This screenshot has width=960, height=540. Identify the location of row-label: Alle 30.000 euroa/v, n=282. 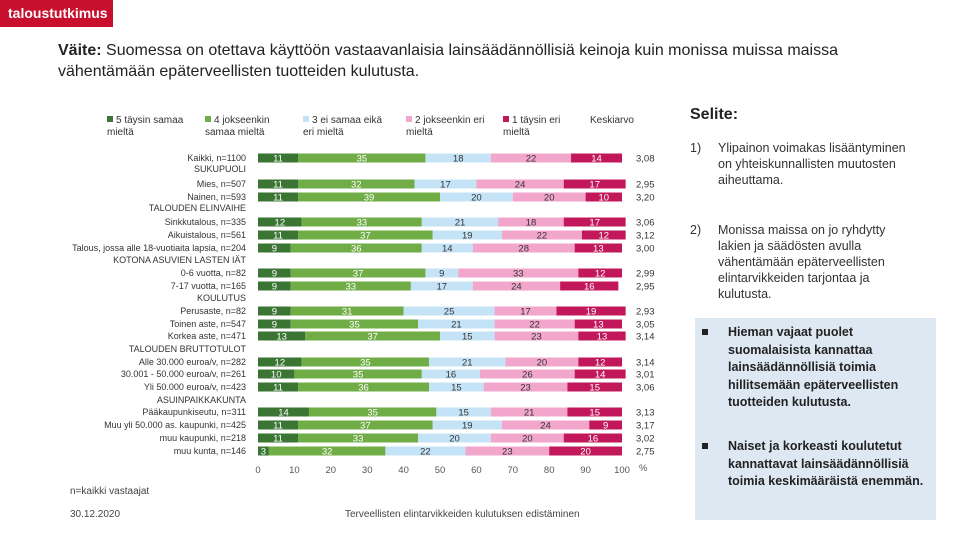
(192, 361).